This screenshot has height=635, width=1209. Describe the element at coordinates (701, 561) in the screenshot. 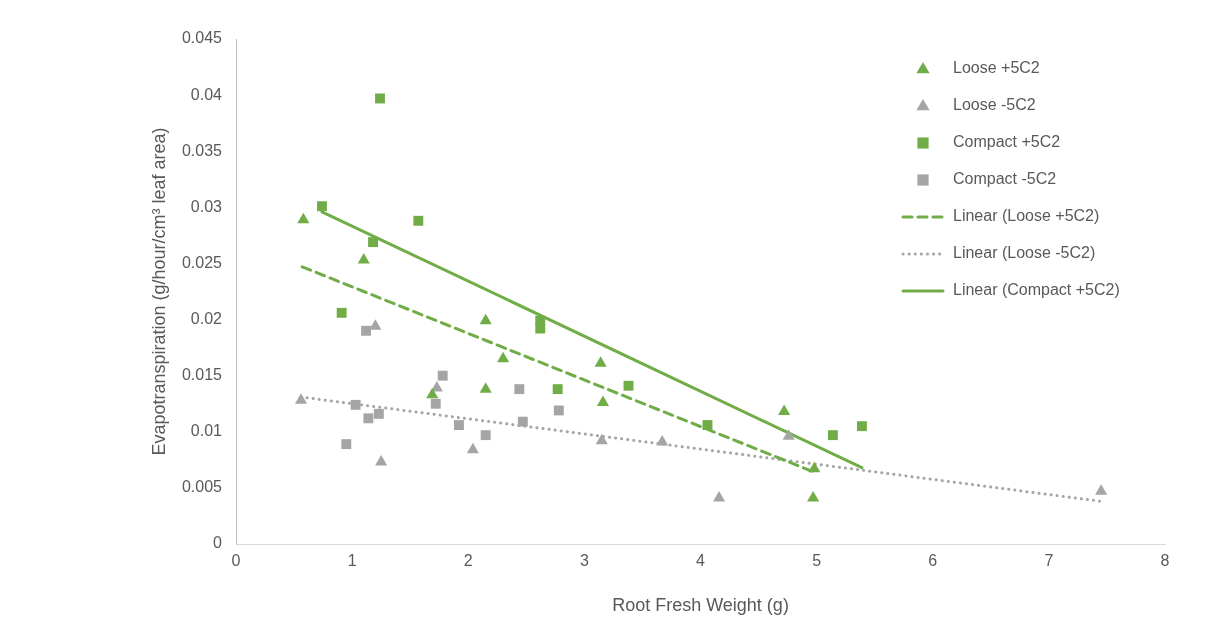

I see `x-tick-label: 4` at that location.